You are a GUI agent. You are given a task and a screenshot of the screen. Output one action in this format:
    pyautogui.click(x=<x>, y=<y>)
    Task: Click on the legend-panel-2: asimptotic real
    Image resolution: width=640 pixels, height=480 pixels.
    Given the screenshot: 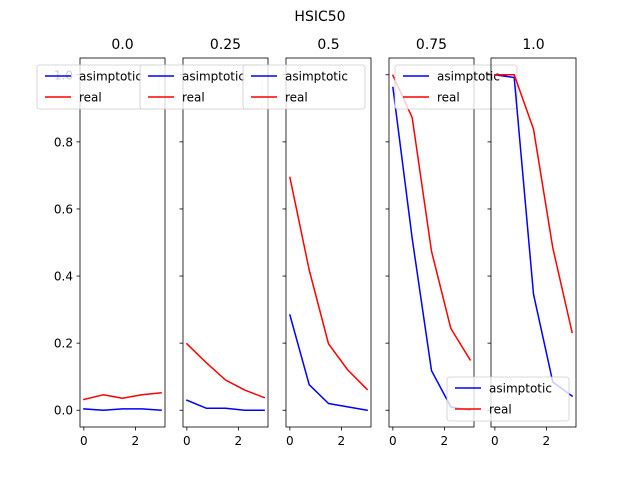 What is the action you would take?
    pyautogui.click(x=201, y=87)
    